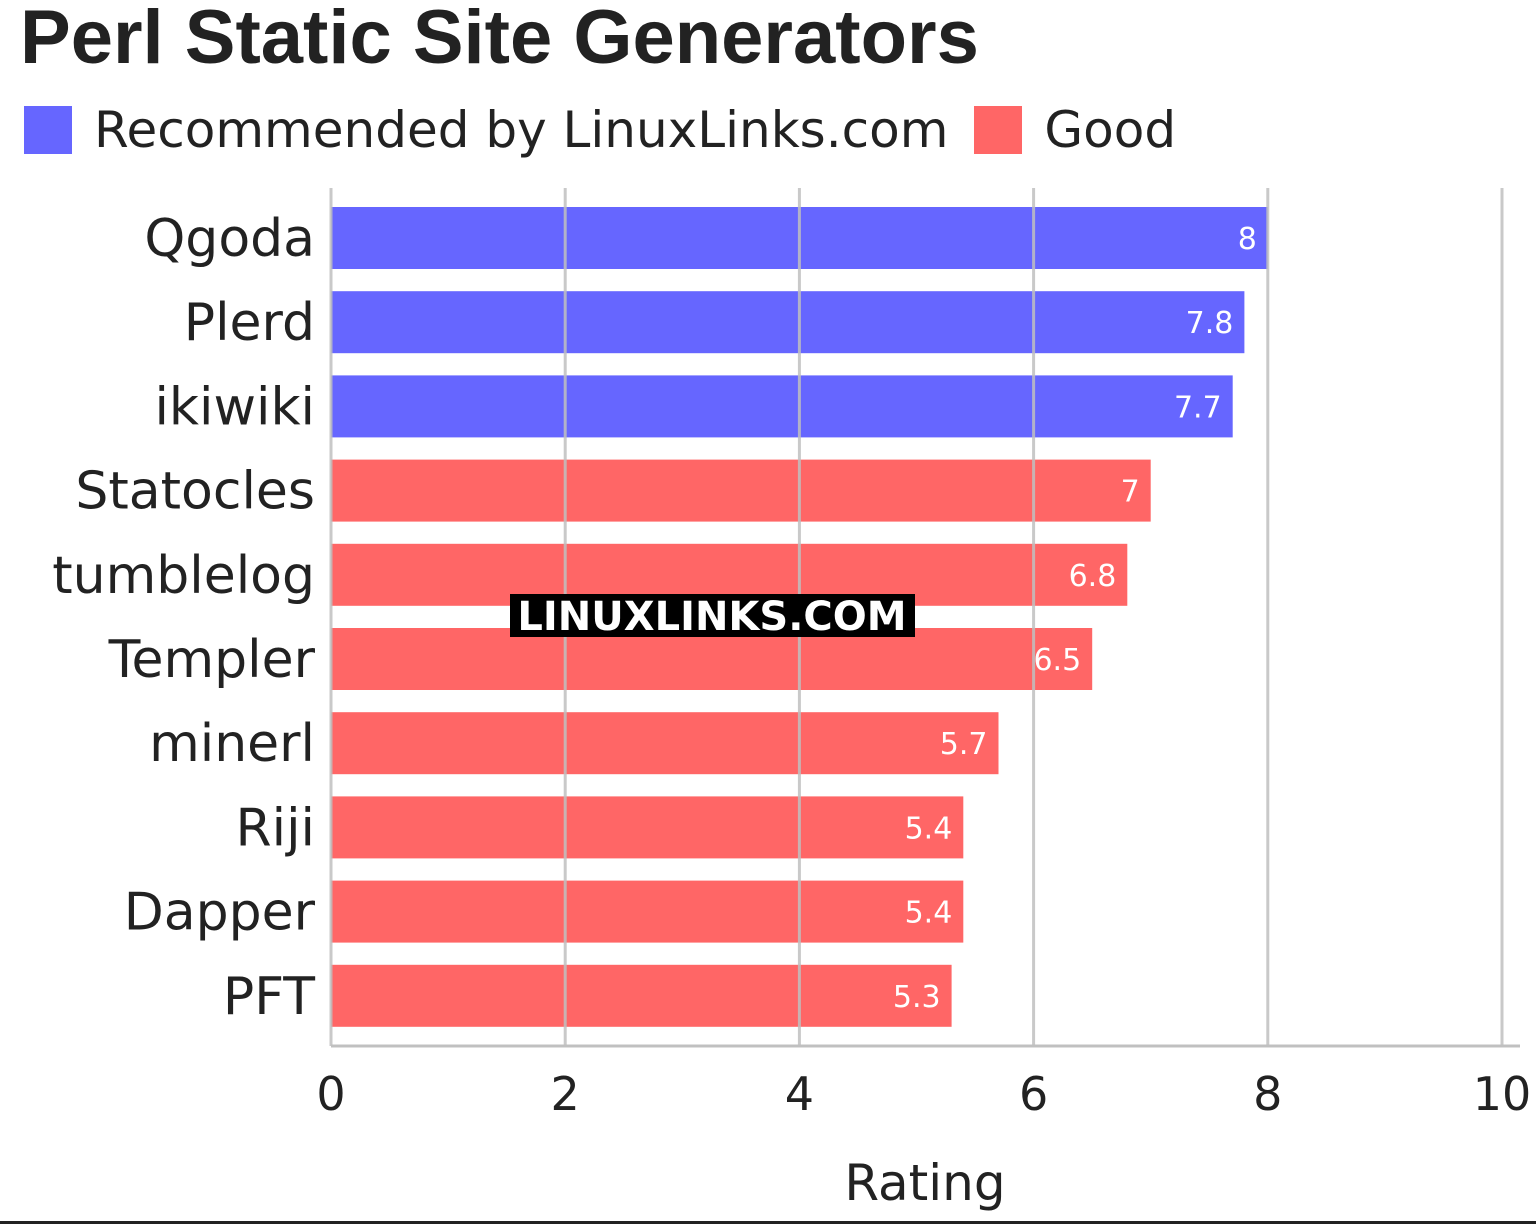 The height and width of the screenshot is (1226, 1536). What do you see at coordinates (768, 1222) in the screenshot?
I see `bottom-divider` at bounding box center [768, 1222].